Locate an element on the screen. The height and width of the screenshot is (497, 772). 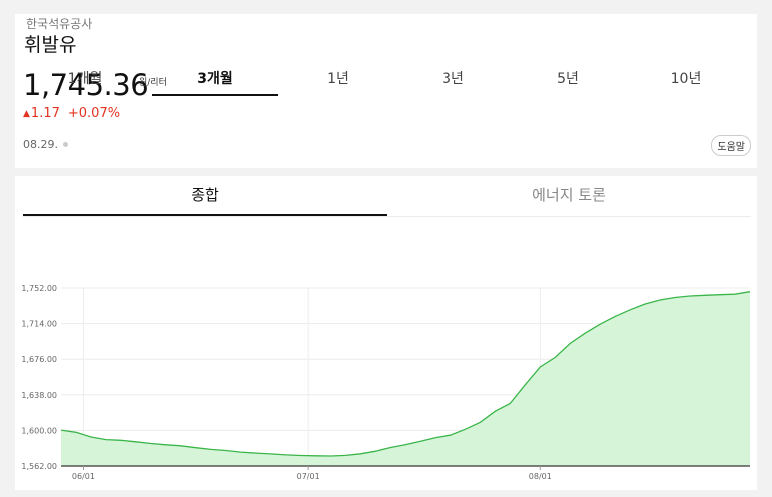
y-tick-label: 1,752.00 is located at coordinates (39, 288).